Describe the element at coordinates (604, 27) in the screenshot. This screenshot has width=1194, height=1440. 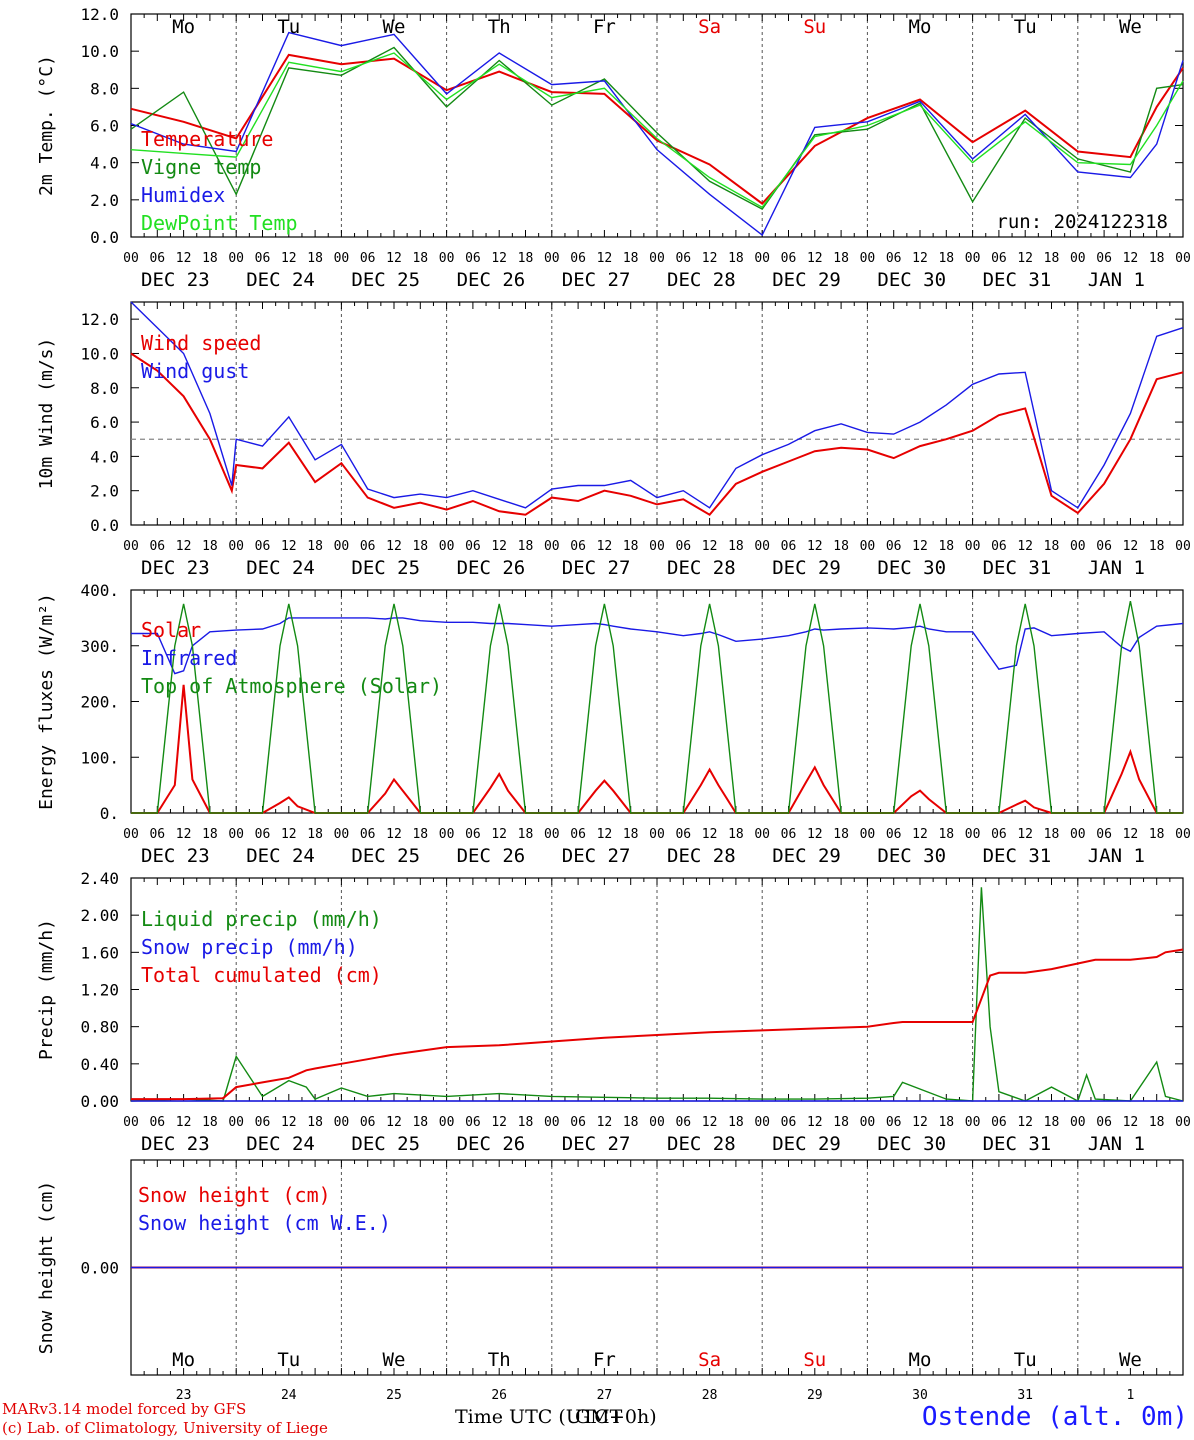
I see `weekday-label: Fr` at that location.